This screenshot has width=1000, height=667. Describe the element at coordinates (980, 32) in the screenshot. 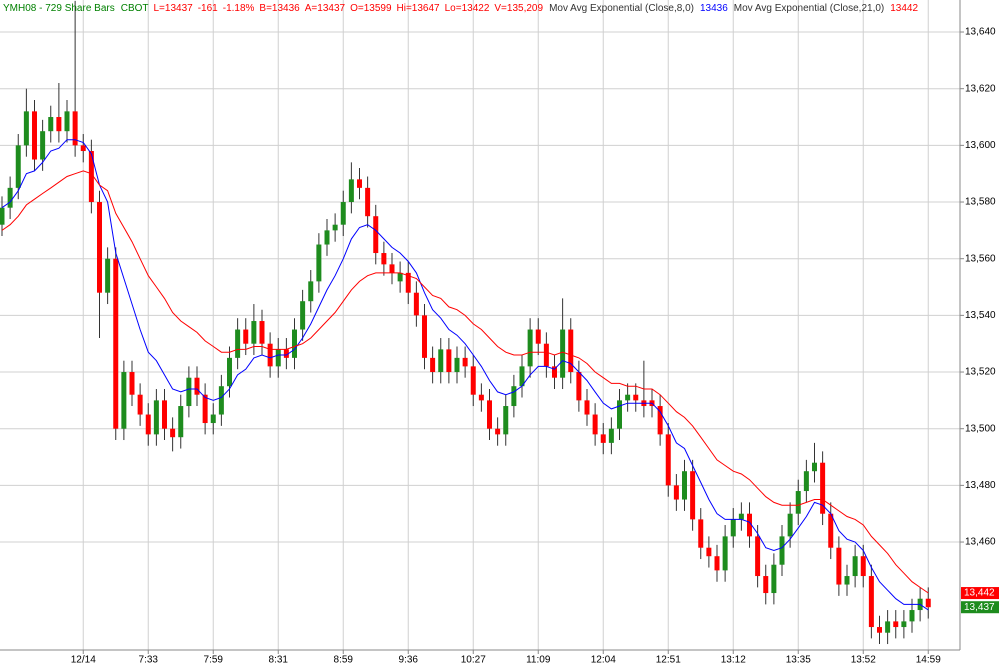

I see `y-tick-label: 13,640` at that location.